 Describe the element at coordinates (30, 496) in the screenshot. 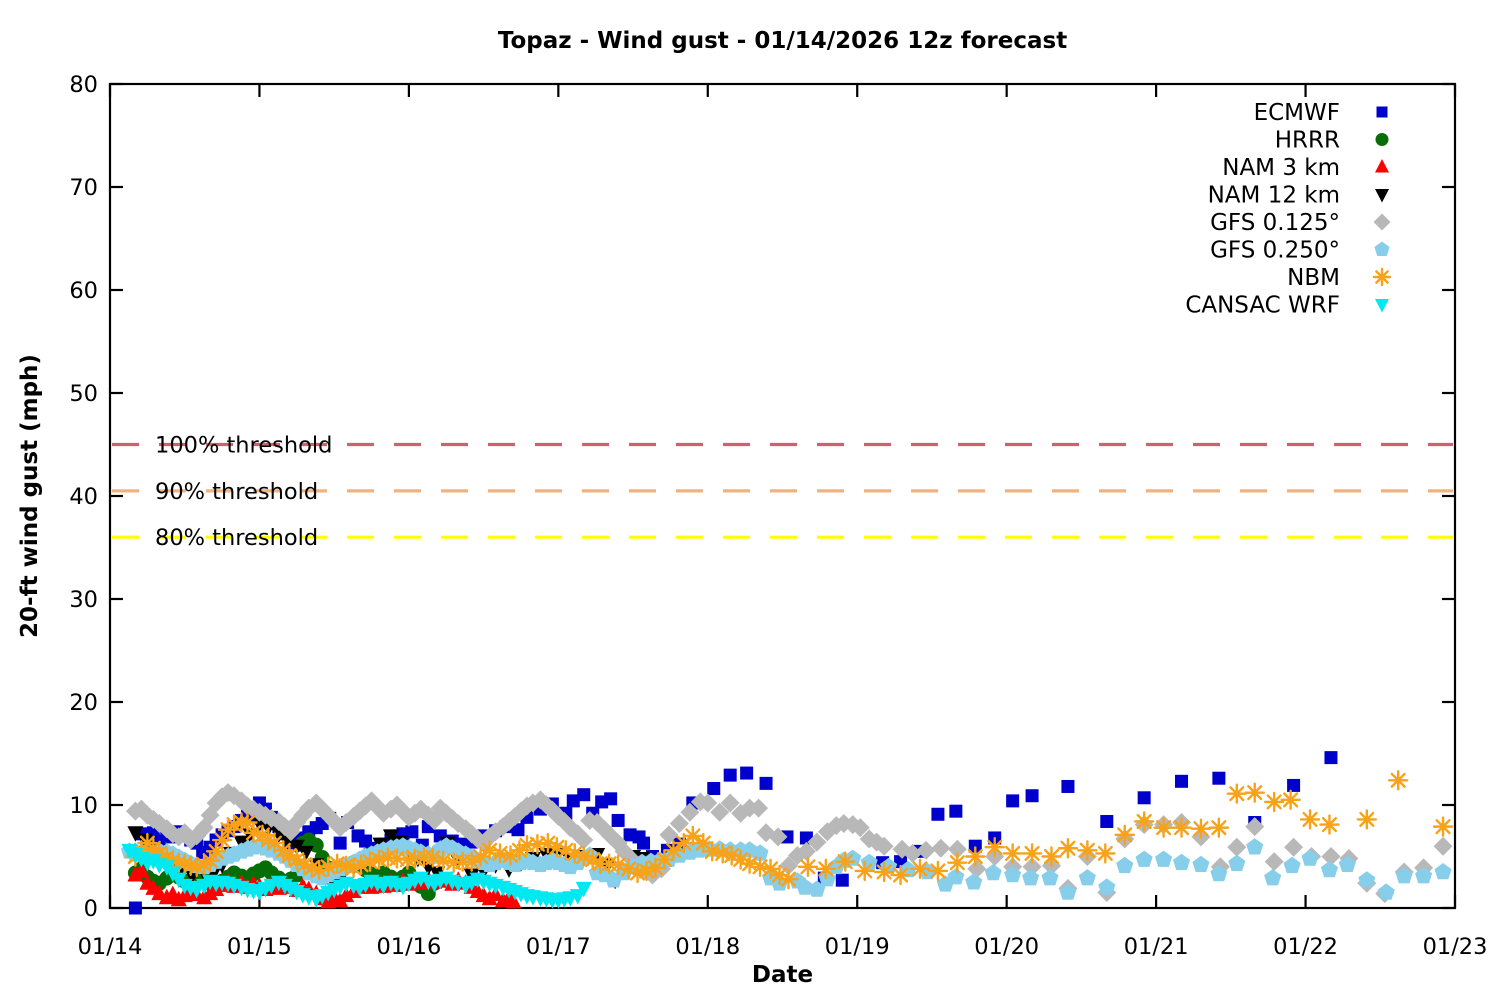

I see `y-axis-label: 20-ft wind gust (mph)` at that location.